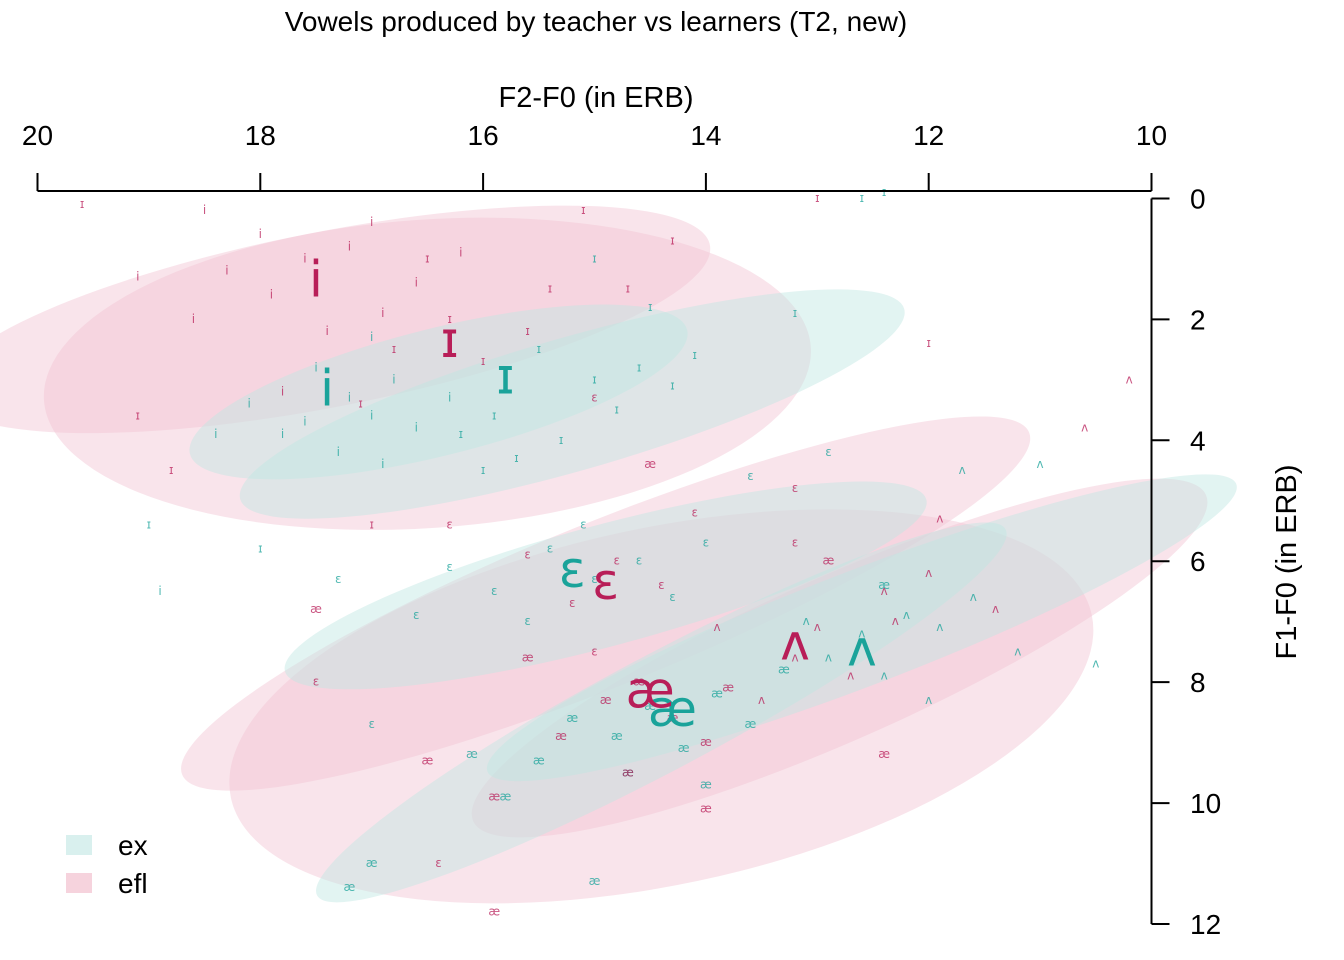  Describe the element at coordinates (438, 392) in the screenshot. I see `ellipse-ex-i` at that location.